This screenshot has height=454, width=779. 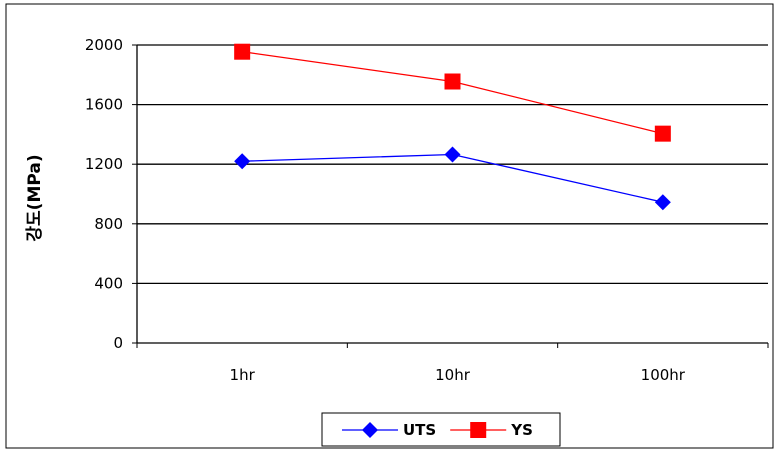 What do you see at coordinates (437, 430) in the screenshot?
I see `legend-items: UTS YS` at bounding box center [437, 430].